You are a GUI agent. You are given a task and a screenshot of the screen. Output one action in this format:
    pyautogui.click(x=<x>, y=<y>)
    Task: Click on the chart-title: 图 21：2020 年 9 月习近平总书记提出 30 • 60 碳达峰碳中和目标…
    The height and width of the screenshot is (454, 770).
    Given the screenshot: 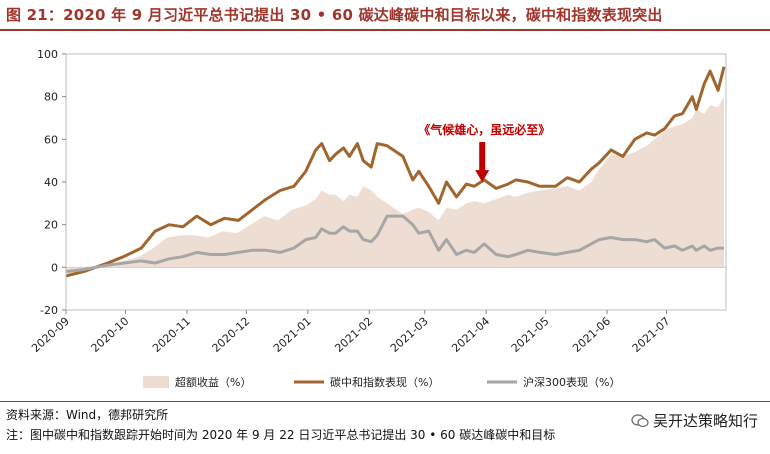 What is the action you would take?
    pyautogui.click(x=334, y=15)
    